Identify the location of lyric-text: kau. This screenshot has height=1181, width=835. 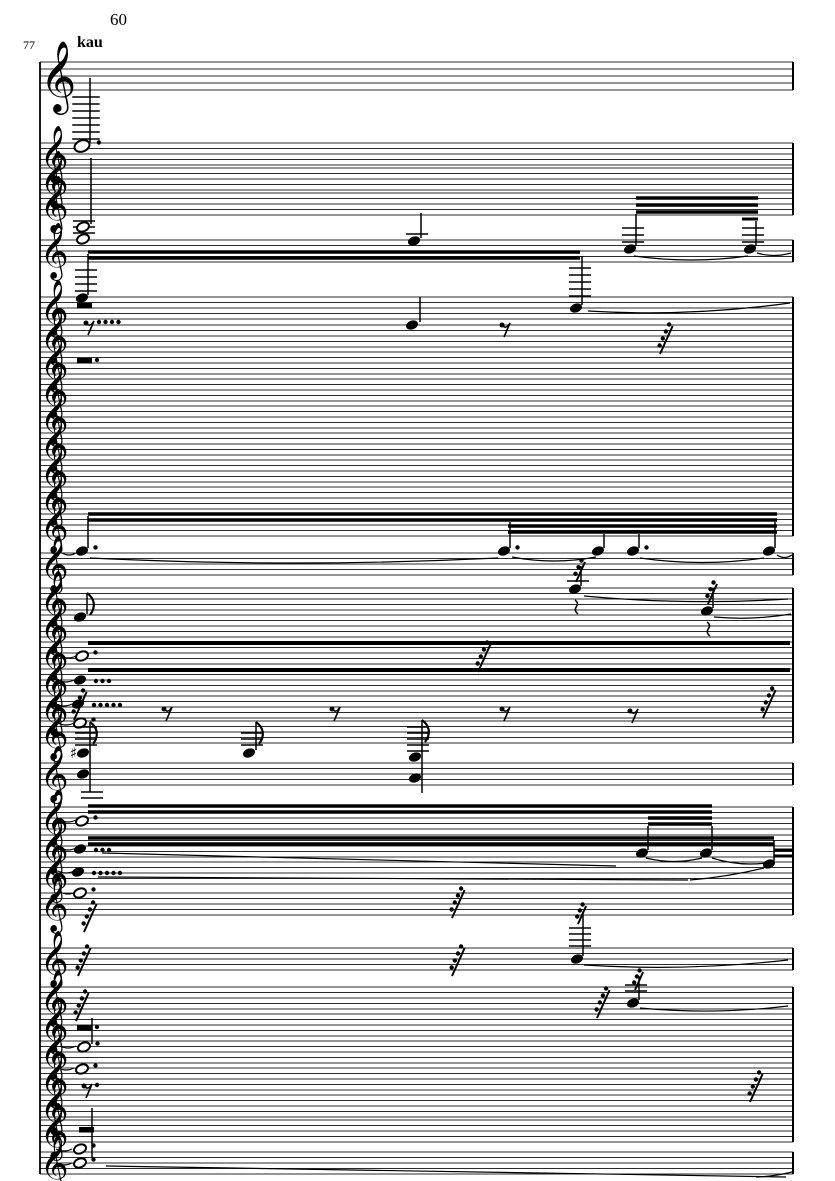
(90, 42).